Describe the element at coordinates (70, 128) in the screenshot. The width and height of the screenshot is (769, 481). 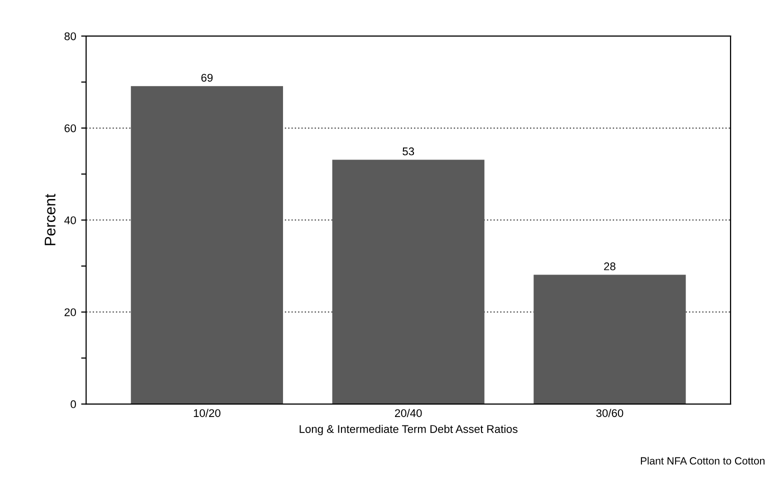
I see `y-tick-label: 60` at that location.